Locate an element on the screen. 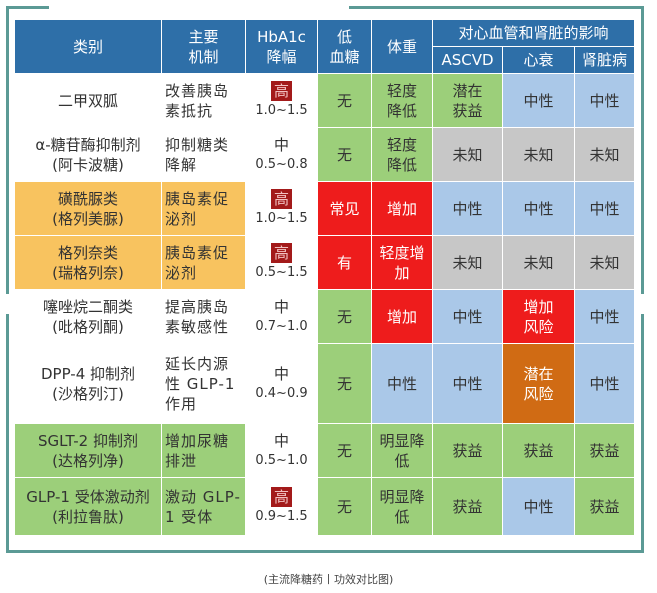  ascvd-cell-text: 获益 is located at coordinates (467, 506).